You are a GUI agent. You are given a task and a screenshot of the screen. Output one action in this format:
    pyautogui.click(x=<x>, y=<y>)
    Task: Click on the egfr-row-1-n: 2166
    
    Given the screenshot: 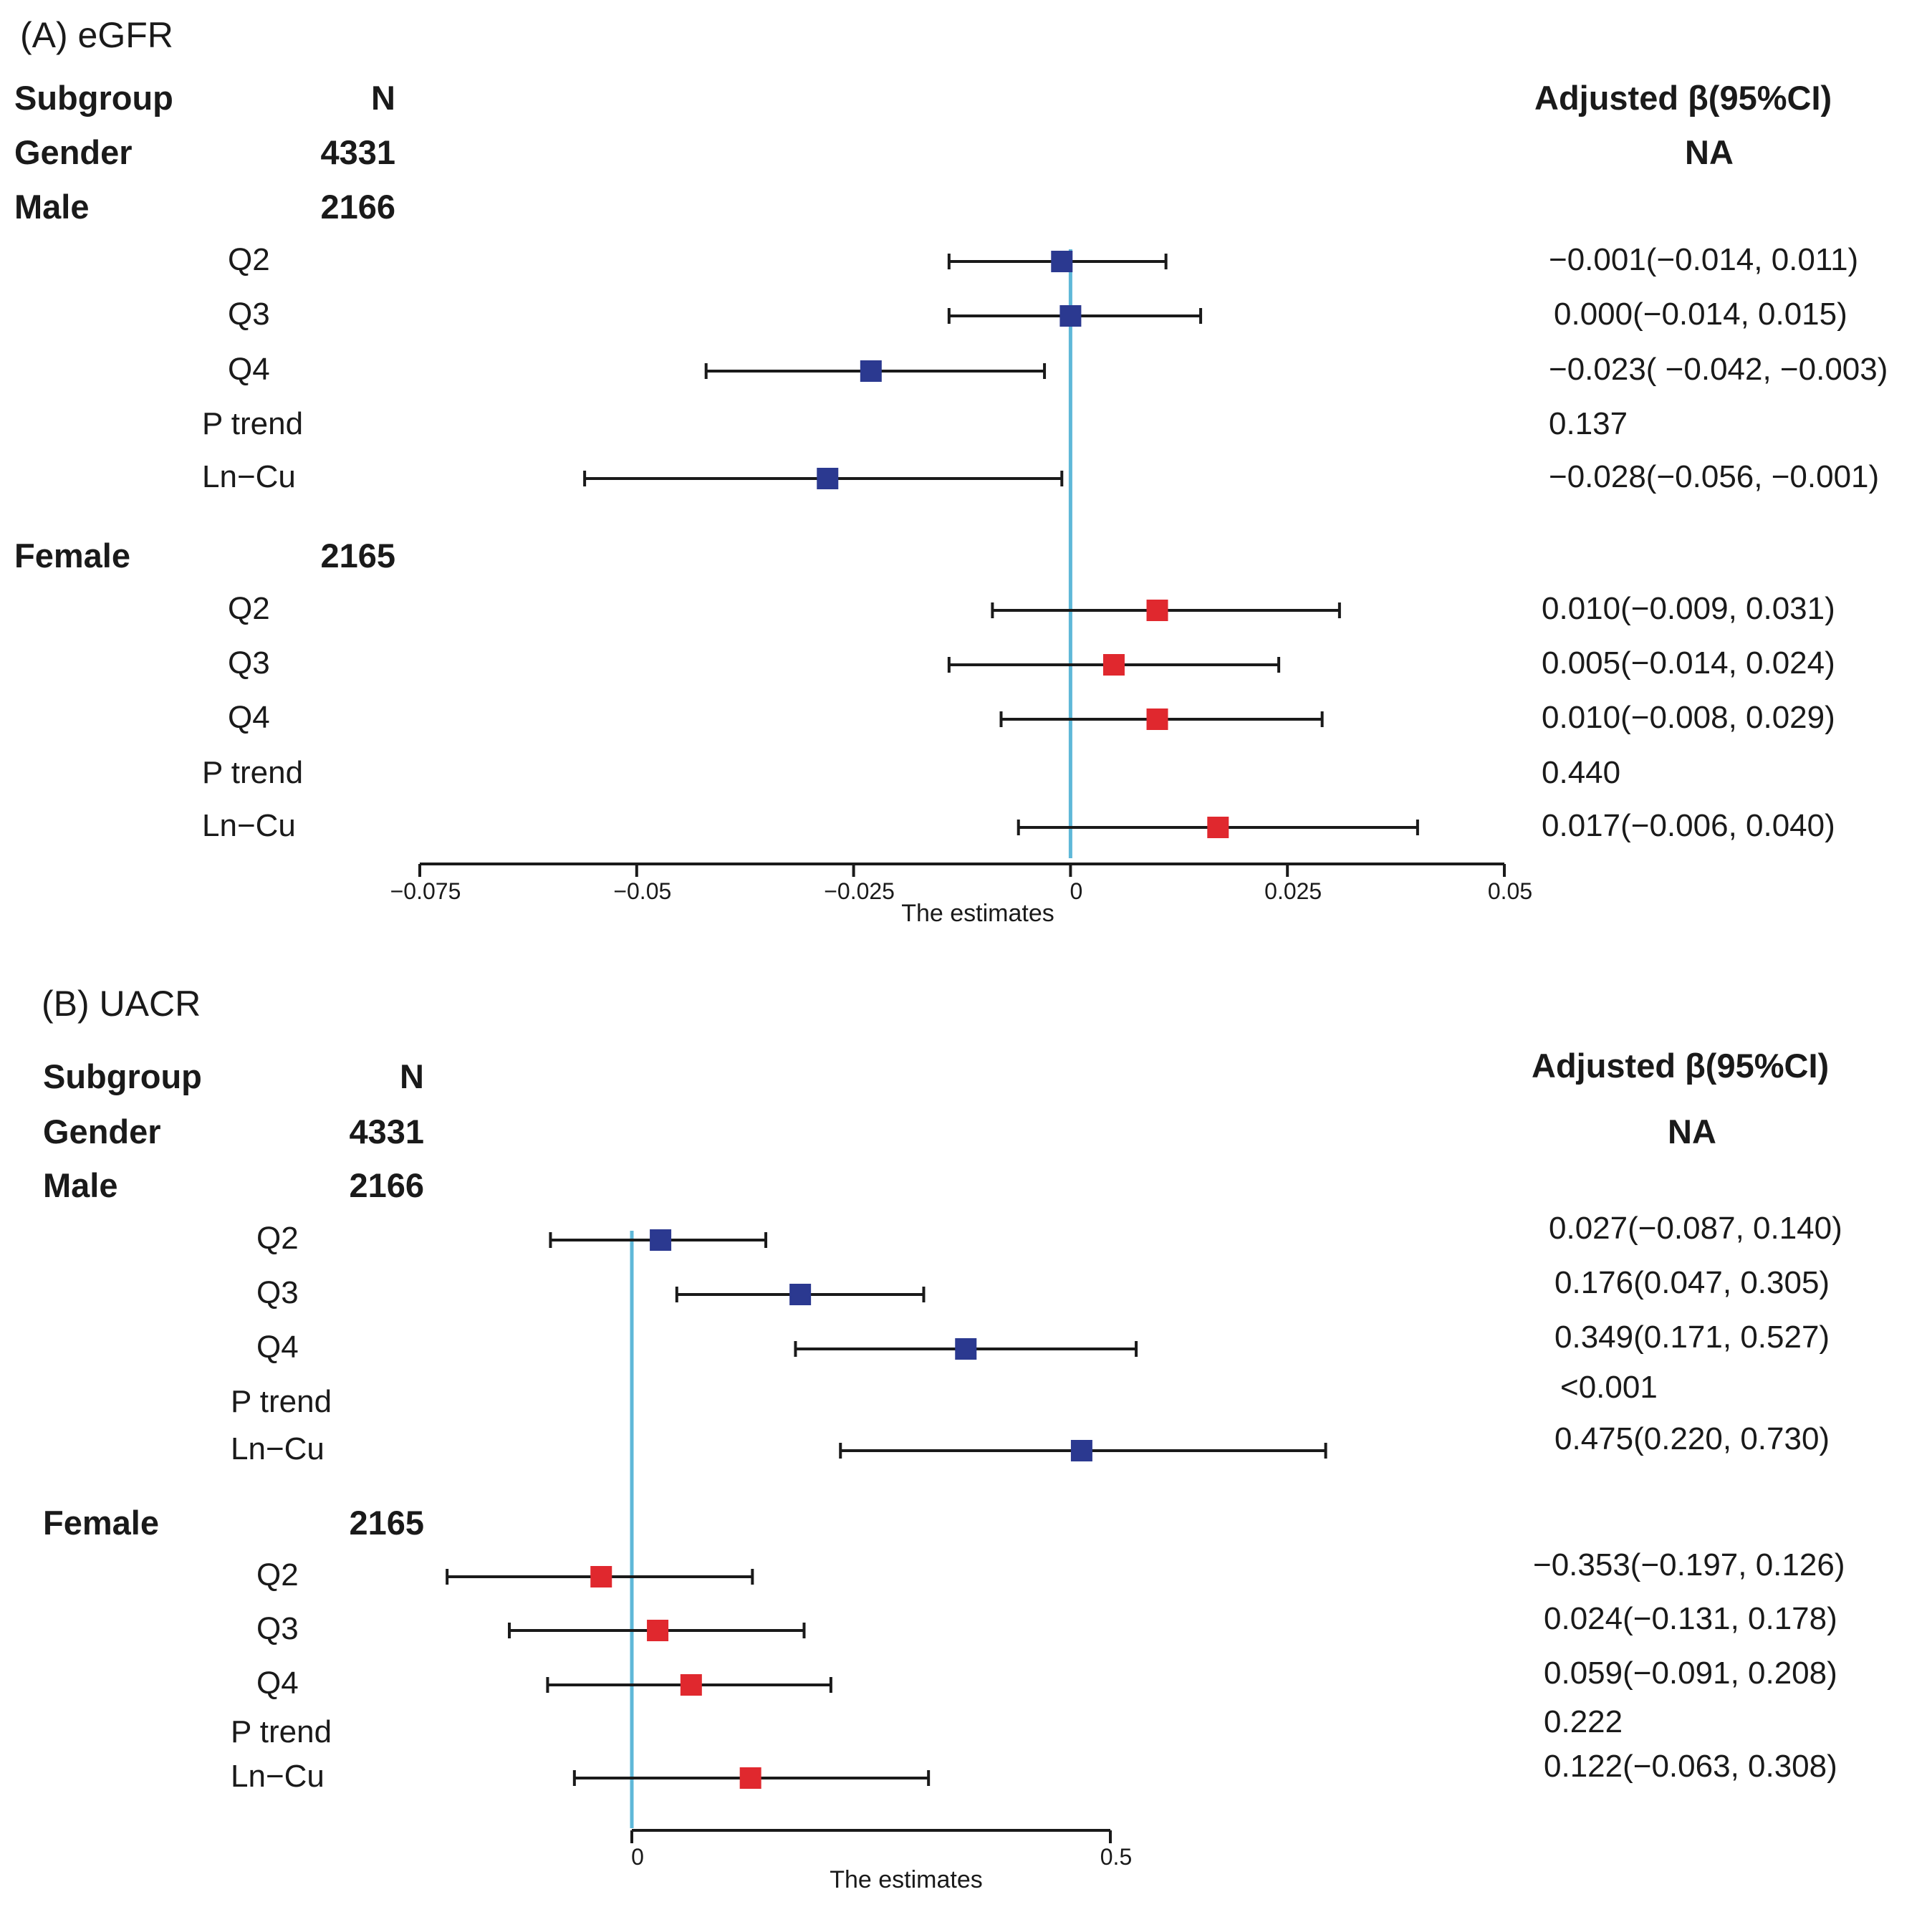 What is the action you would take?
    pyautogui.click(x=358, y=207)
    